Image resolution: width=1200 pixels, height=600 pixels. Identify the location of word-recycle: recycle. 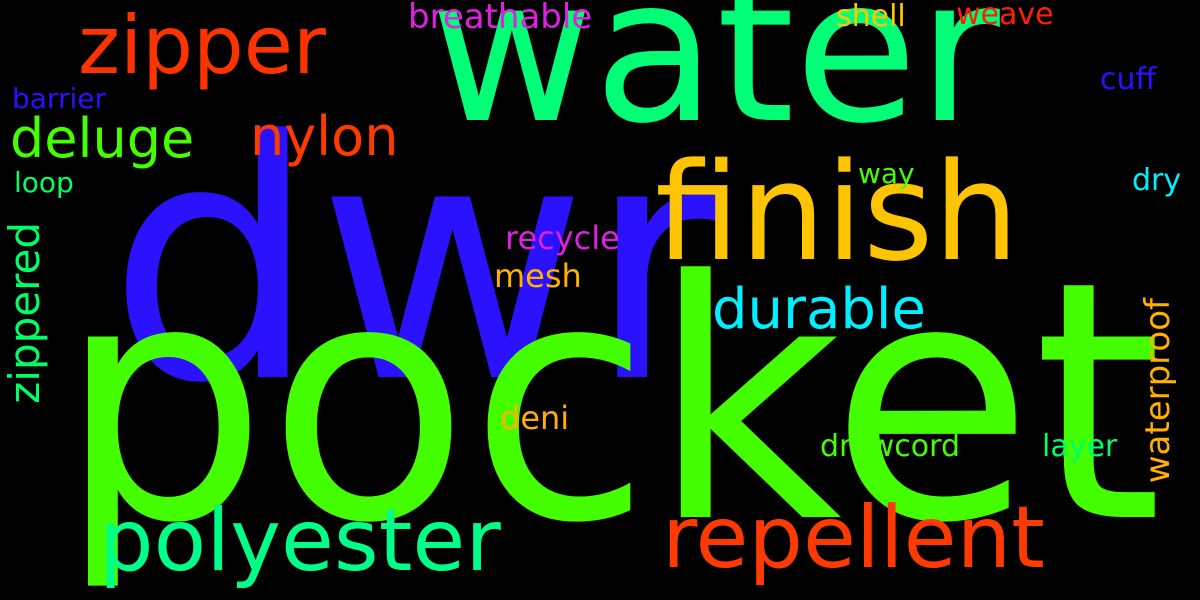
(562, 238).